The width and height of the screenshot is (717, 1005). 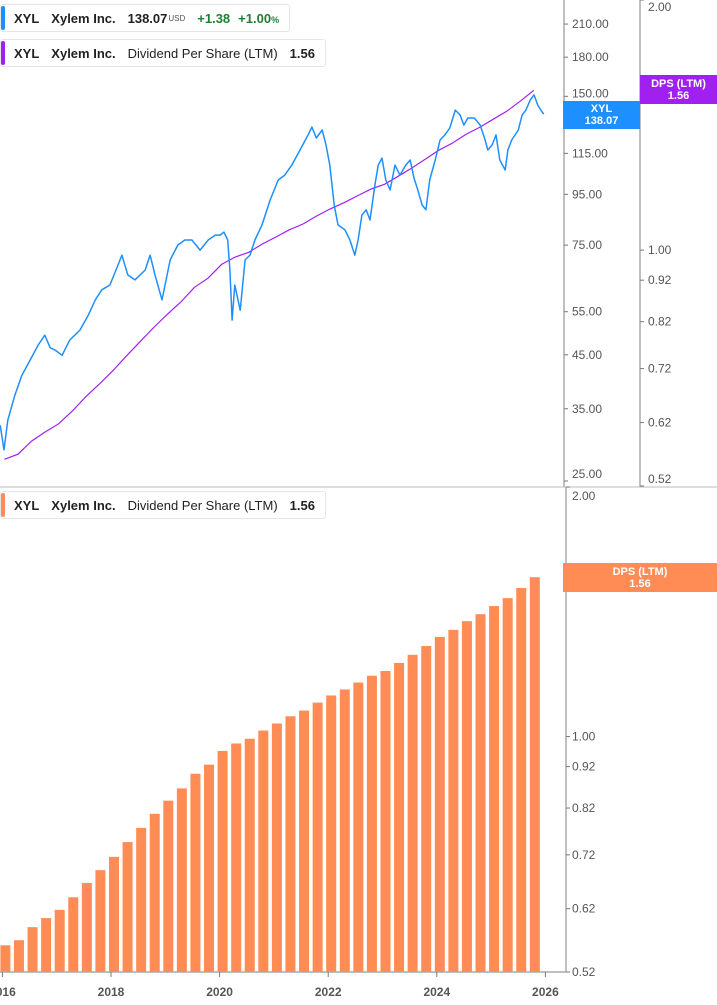 I want to click on dps-last-value-tag-bottom: DPS (LTM) 1.56, so click(x=640, y=577).